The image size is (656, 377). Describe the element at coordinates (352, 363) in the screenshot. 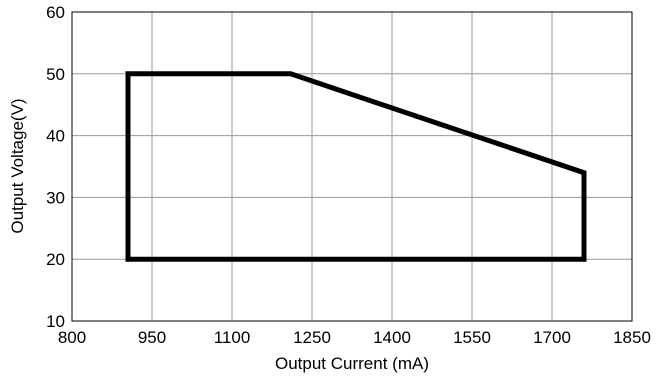

I see `x-axis-title: Output Current (mA)` at that location.